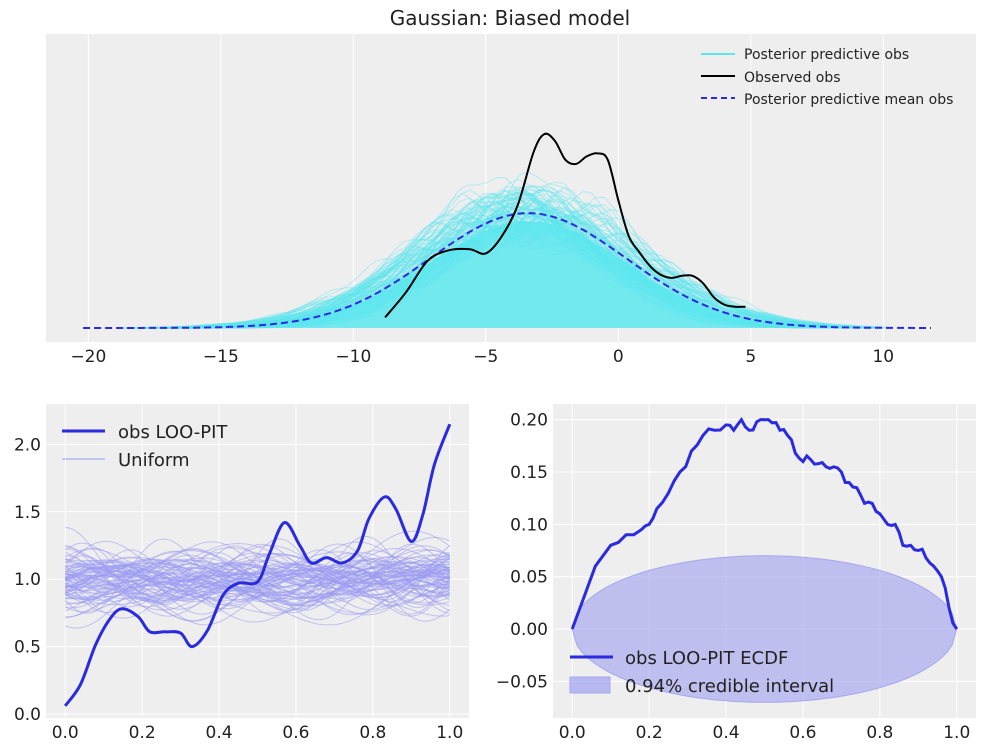  I want to click on loo-pit-x-tick-labels: 0.0 0.2 0.4 0.6 0.8 1.0, so click(258, 733).